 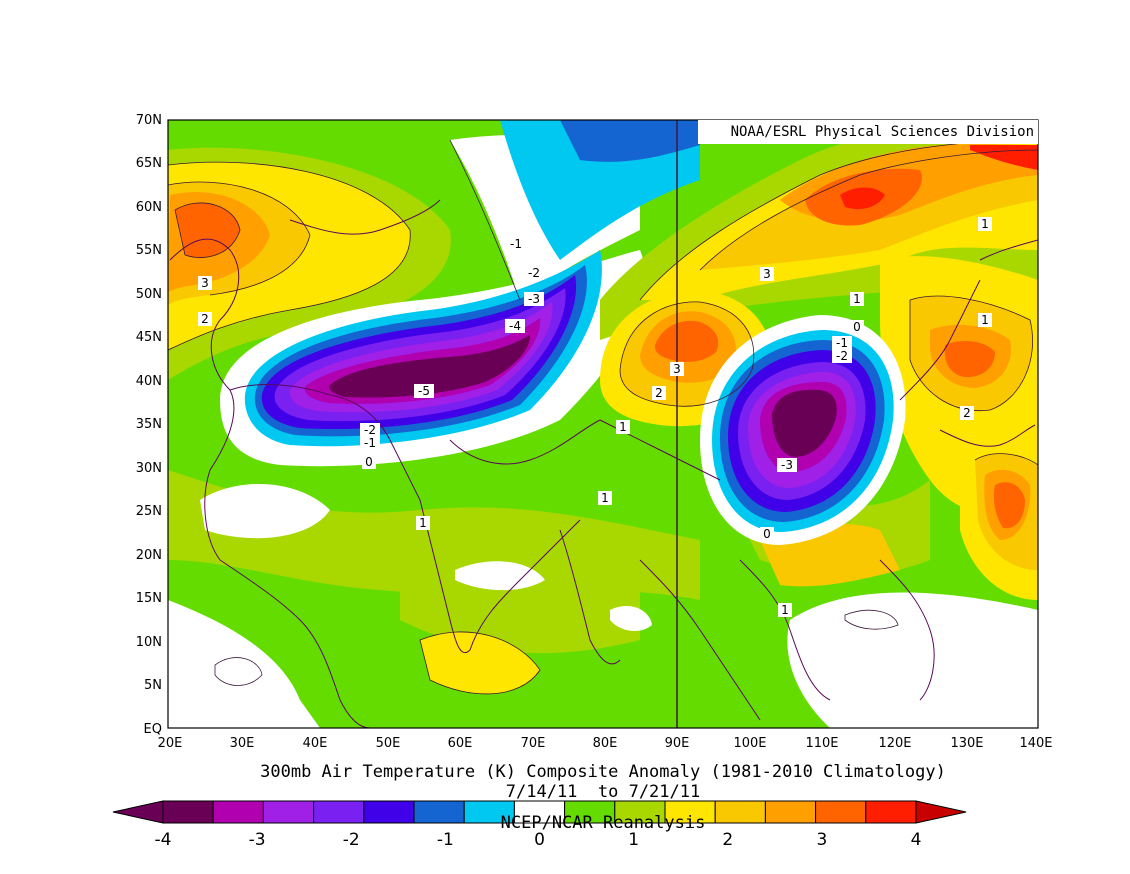 I want to click on colorbar-labels: -4 -3 -2 -1 0 1 2 3 4, so click(x=538, y=840).